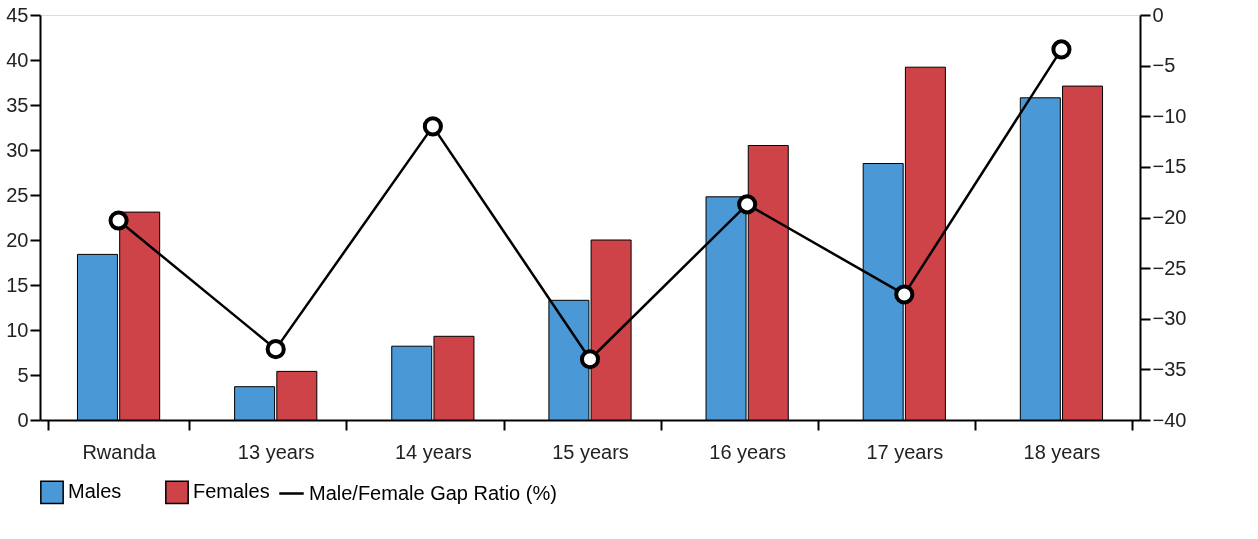  I want to click on legend-label: Male/Female Gap Ratio (%), so click(433, 492).